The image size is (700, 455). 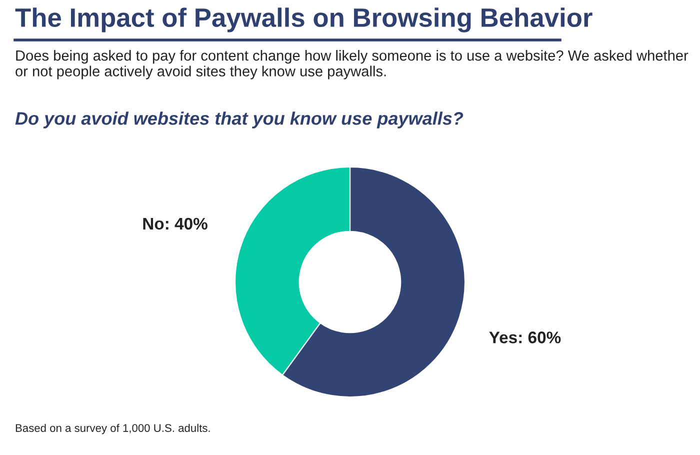 I want to click on slice-label: Yes: 60%, so click(x=525, y=338).